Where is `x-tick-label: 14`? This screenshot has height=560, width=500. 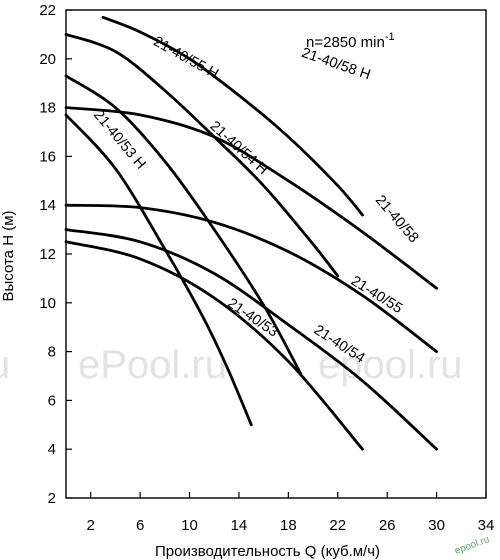
x-tick-label: 14 is located at coordinates (239, 525).